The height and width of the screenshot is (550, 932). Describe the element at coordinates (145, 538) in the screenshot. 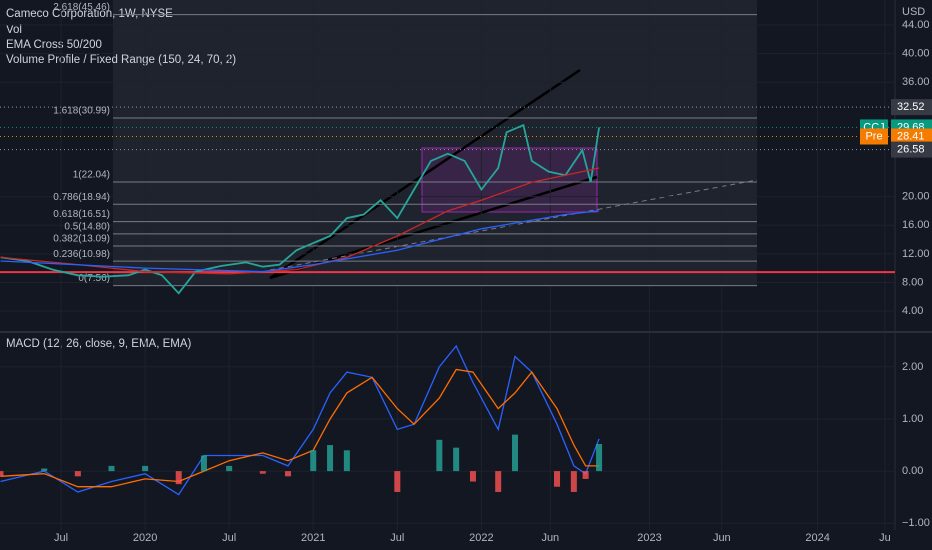

I see `x-tick-label: 2020` at that location.